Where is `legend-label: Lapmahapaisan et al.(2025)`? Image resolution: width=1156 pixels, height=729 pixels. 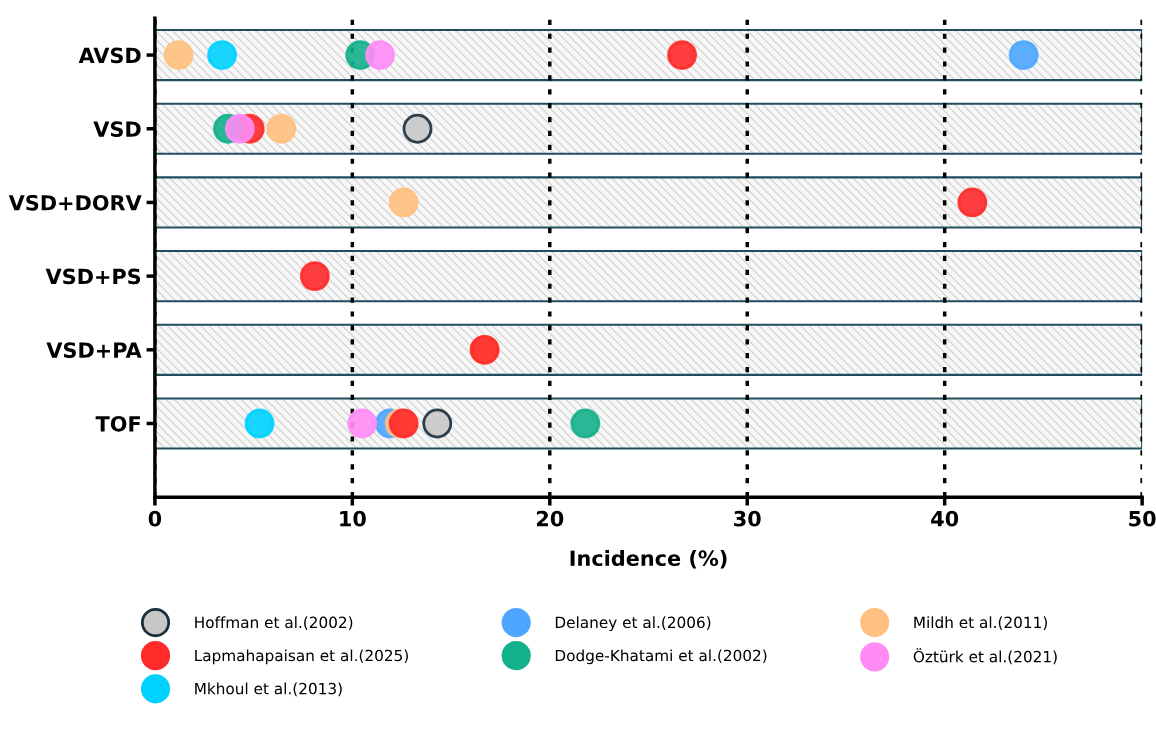
legend-label: Lapmahapaisan et al.(2025) is located at coordinates (301, 657).